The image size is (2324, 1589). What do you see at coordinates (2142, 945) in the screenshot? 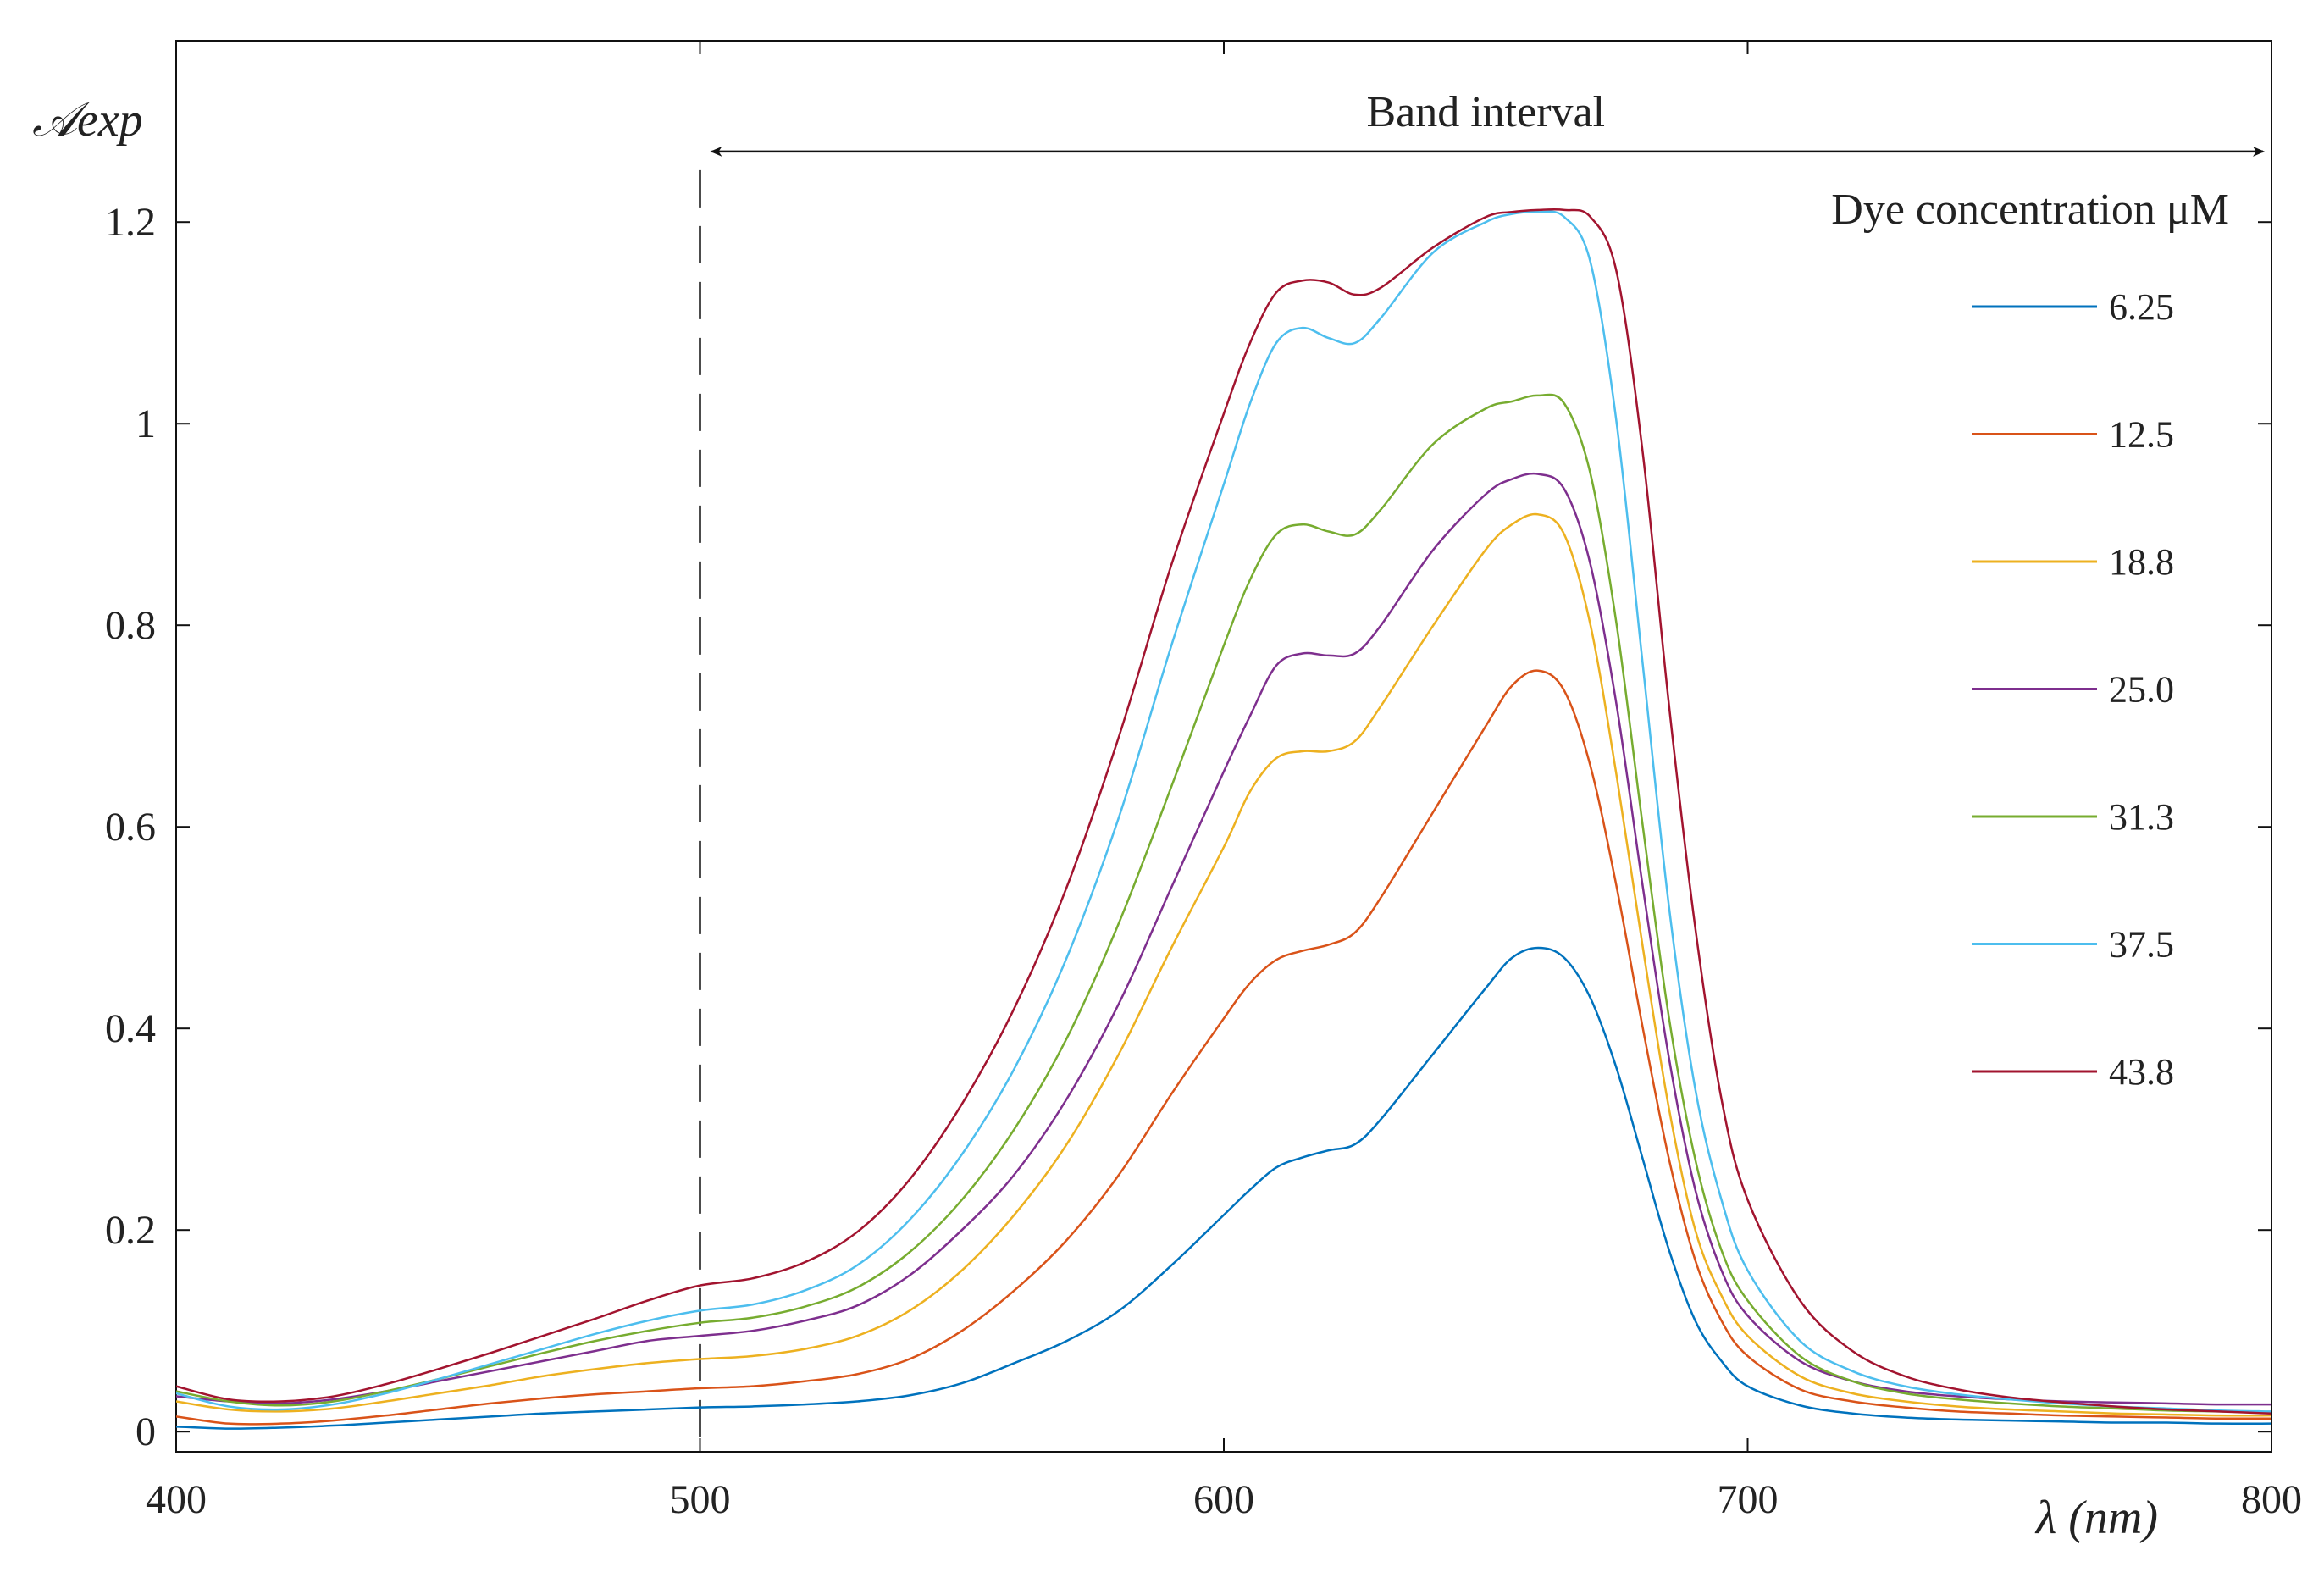
I see `legend-label-37.5: 37.5` at bounding box center [2142, 945].